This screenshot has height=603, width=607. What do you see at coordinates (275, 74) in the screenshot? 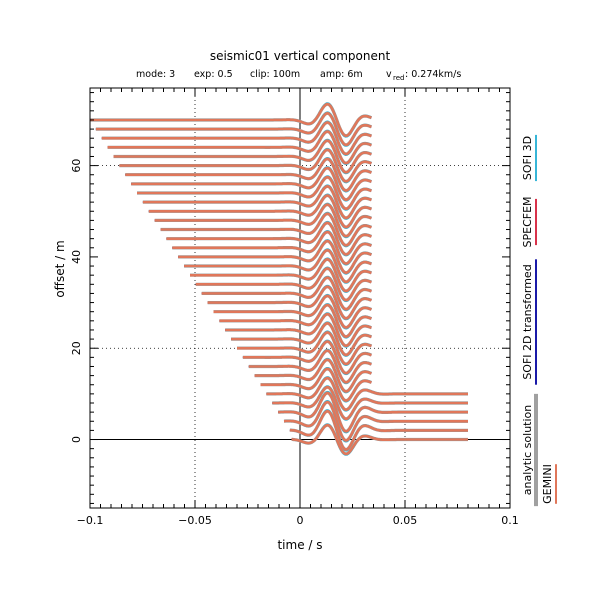
I see `subtitle-clip: clip: 100m` at bounding box center [275, 74].